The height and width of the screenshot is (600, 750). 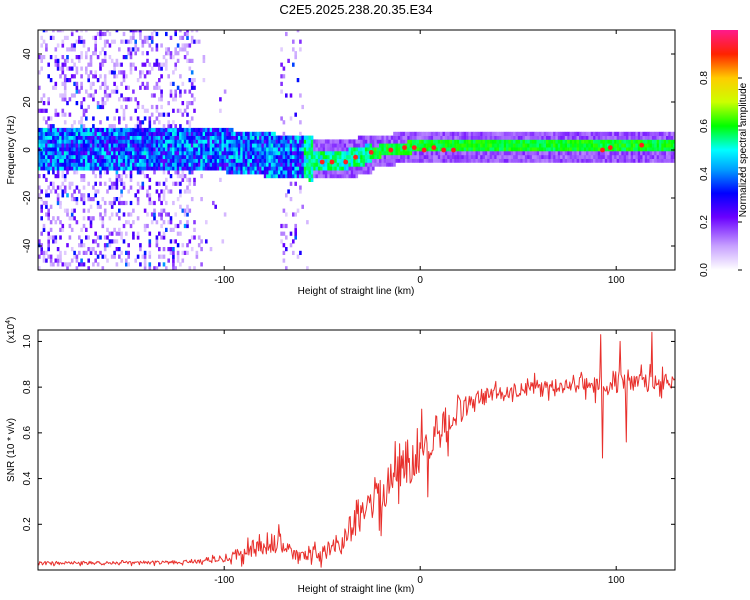 What do you see at coordinates (11, 150) in the screenshot?
I see `spectrogram-ylabel: Frequency (Hz)` at bounding box center [11, 150].